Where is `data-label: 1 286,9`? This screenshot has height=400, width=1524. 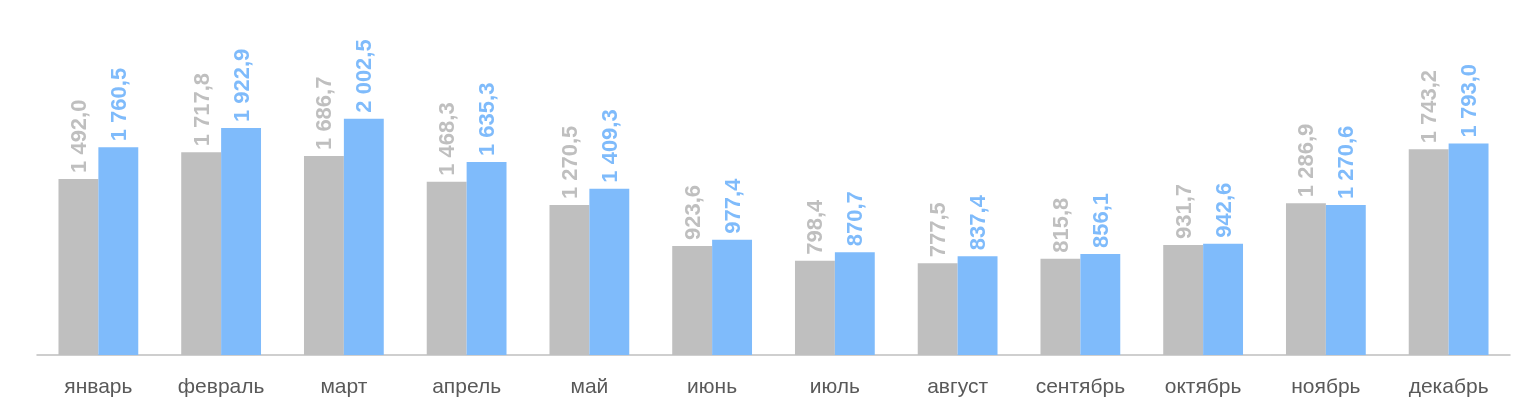
data-label: 1 286,9 is located at coordinates (1306, 160).